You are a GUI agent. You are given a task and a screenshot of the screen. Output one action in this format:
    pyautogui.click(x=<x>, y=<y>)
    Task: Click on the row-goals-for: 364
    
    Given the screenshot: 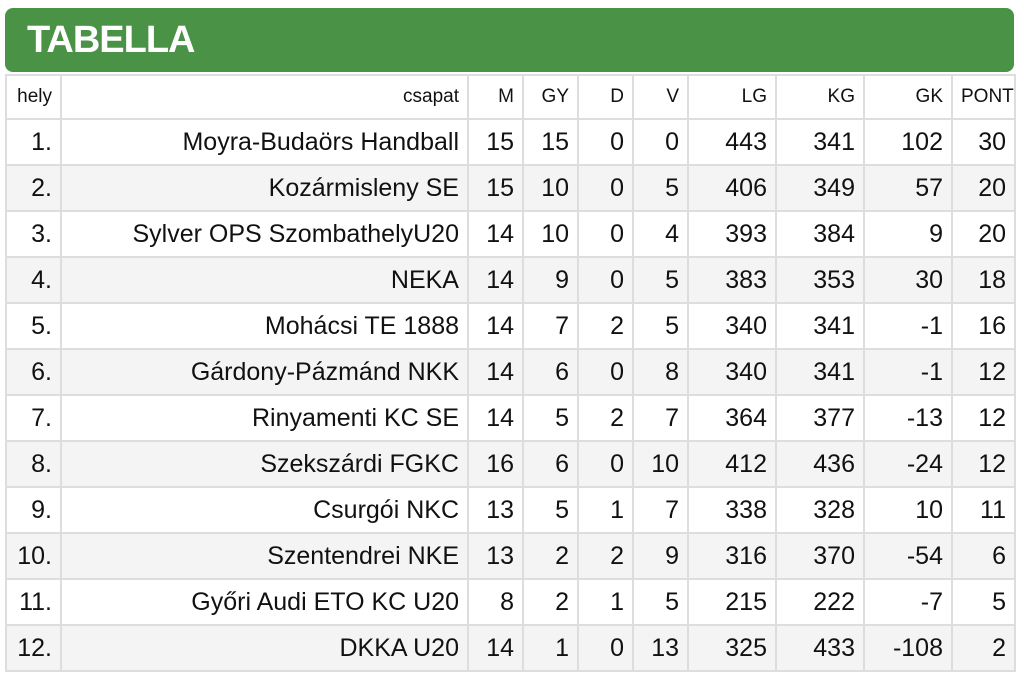 What is the action you would take?
    pyautogui.click(x=732, y=418)
    